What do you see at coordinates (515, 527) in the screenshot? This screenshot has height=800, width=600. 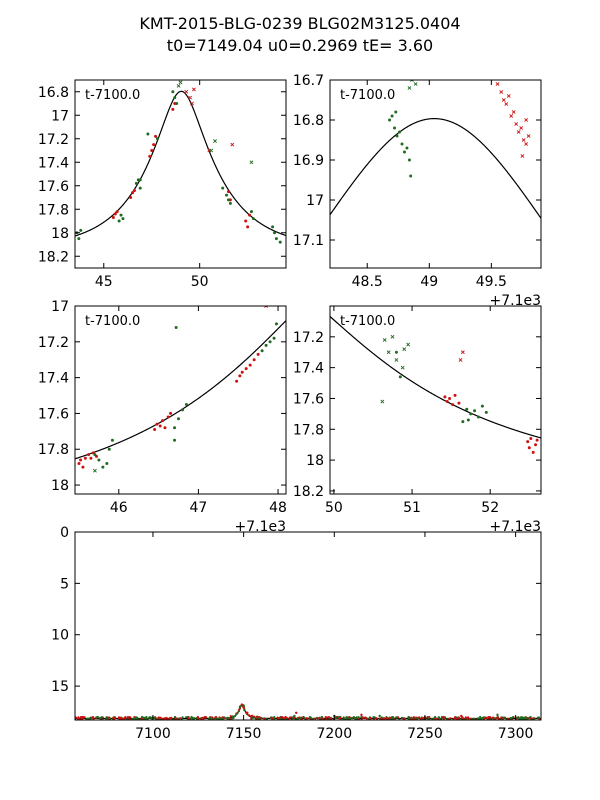 I see `x-offset-label: +7.1e3` at bounding box center [515, 527].